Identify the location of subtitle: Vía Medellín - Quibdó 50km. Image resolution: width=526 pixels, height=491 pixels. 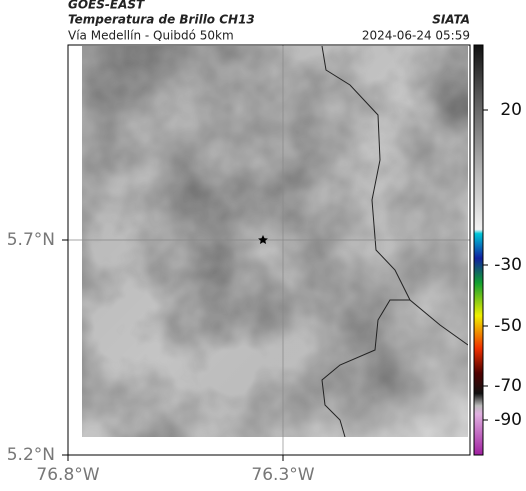
(151, 36).